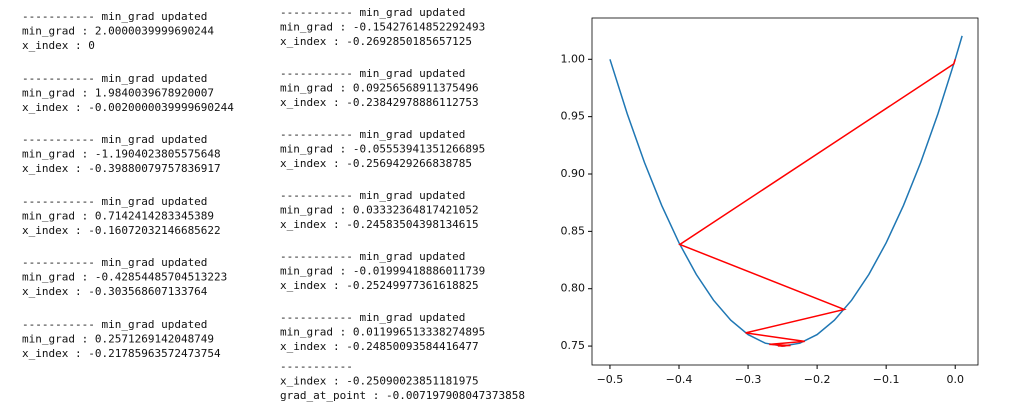 The width and height of the screenshot is (1010, 410). What do you see at coordinates (573, 116) in the screenshot?
I see `y-tick-label: 0.95` at bounding box center [573, 116].